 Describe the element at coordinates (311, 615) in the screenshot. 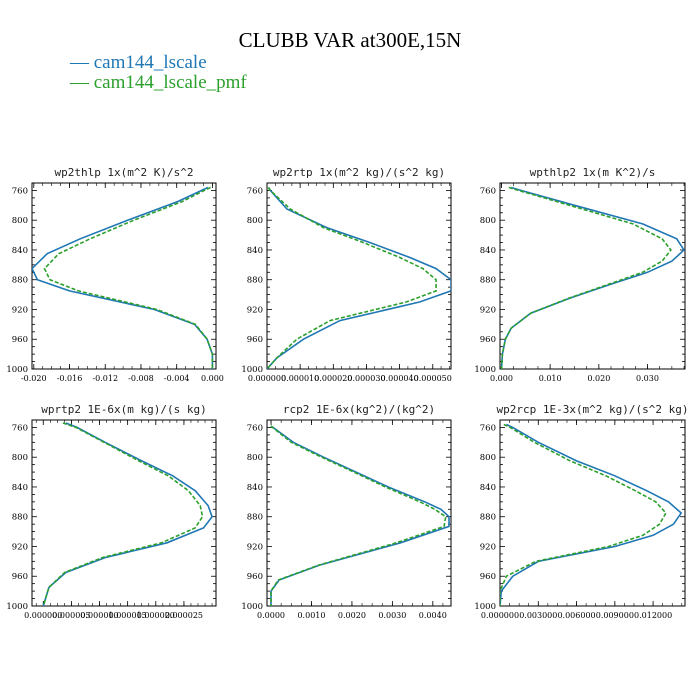

I see `x-tick-label: 0.0010` at that location.